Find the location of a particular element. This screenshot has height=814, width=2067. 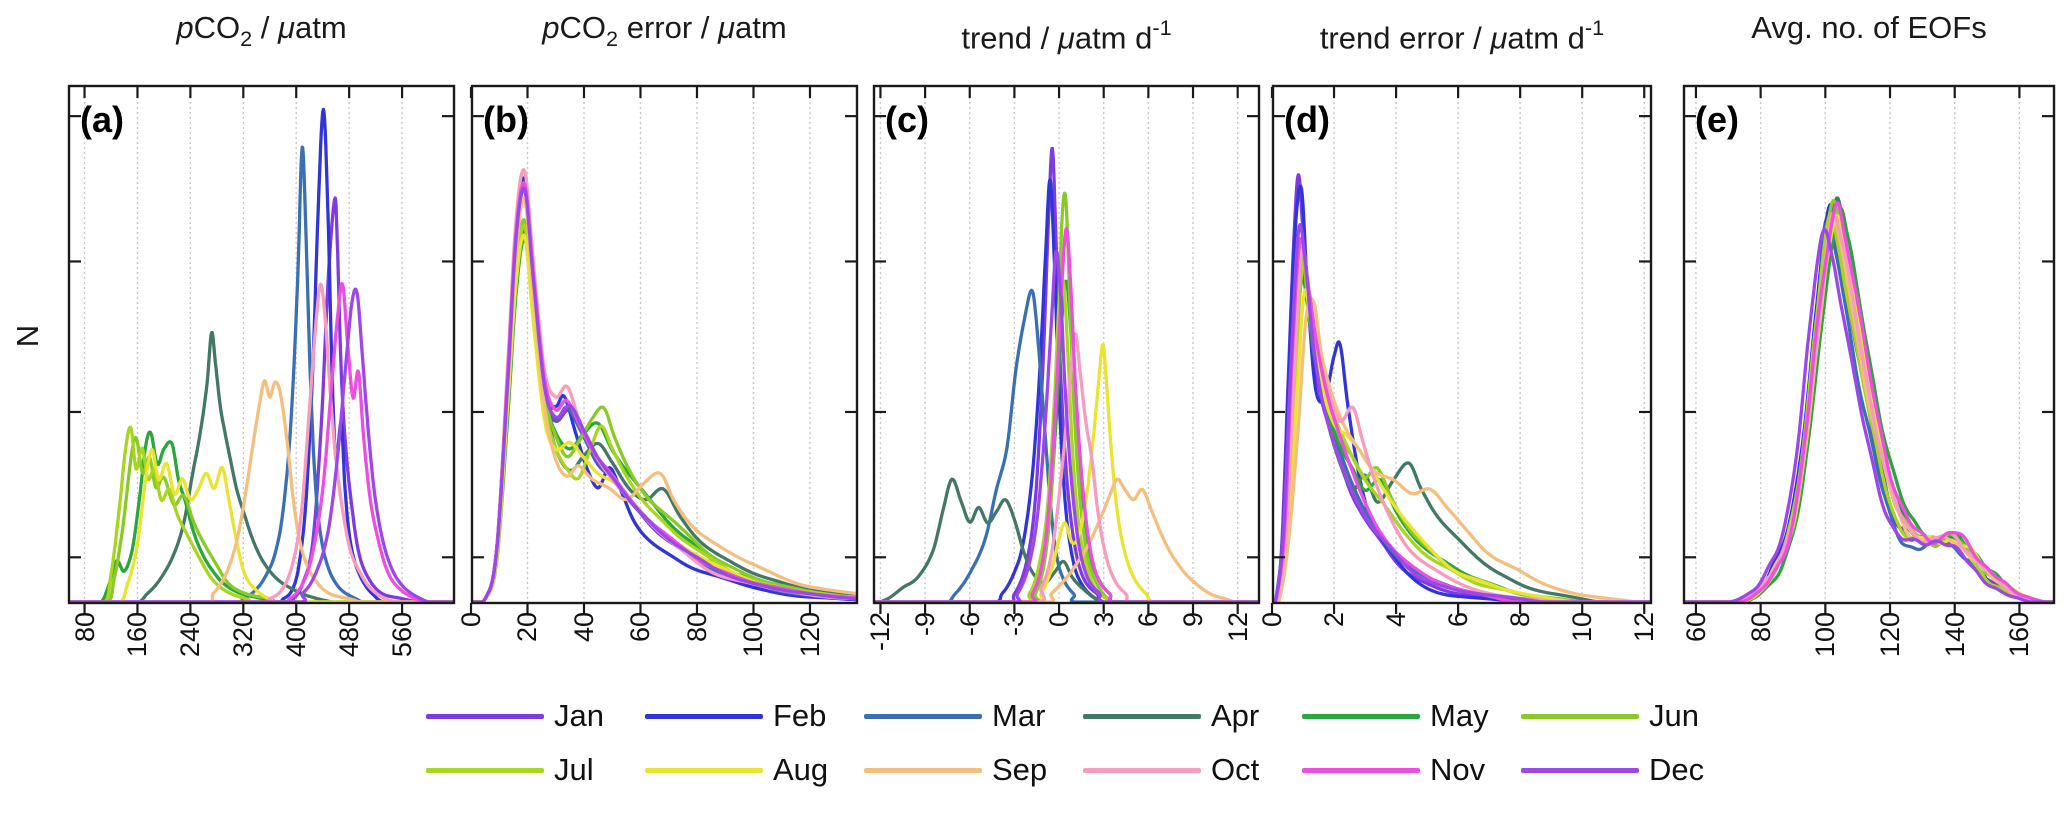

title-segment: Avg. no. of EOFs is located at coordinates (1869, 27).